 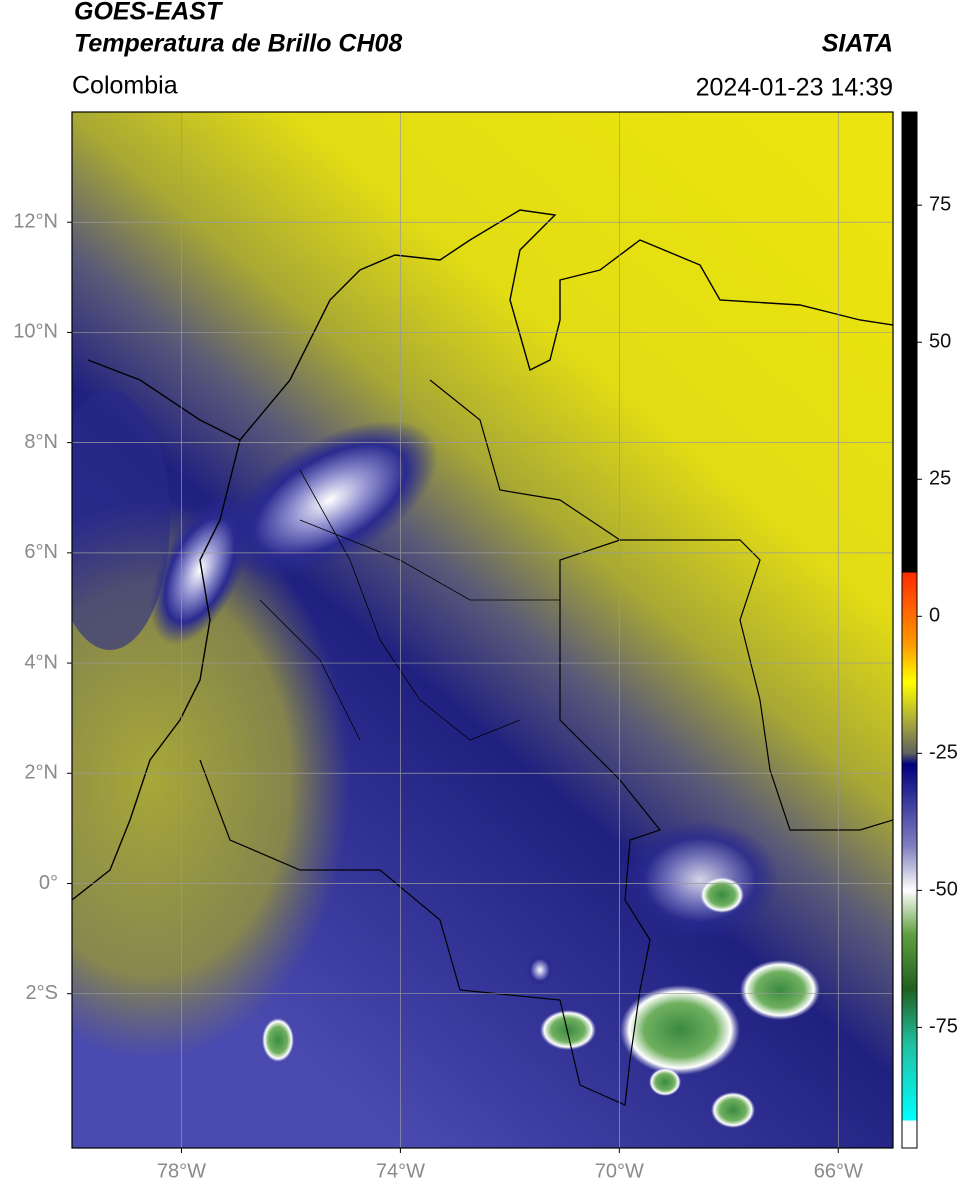 What do you see at coordinates (35, 332) in the screenshot?
I see `y-tick-label: 10°N` at bounding box center [35, 332].